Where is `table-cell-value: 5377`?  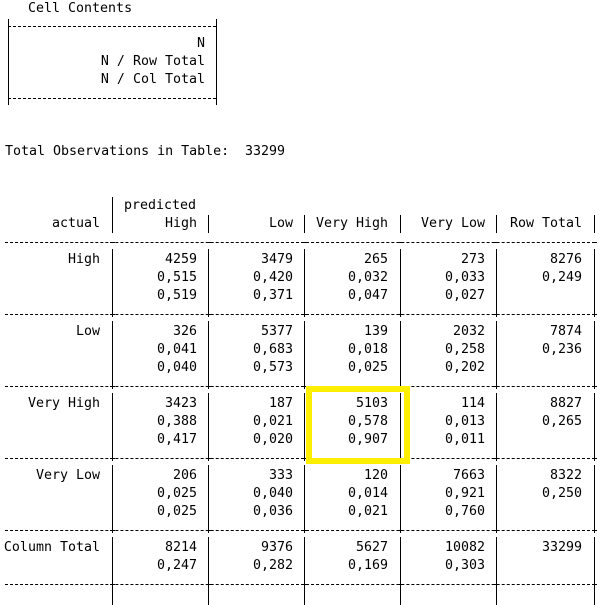
table-cell-value: 5377 is located at coordinates (276, 331).